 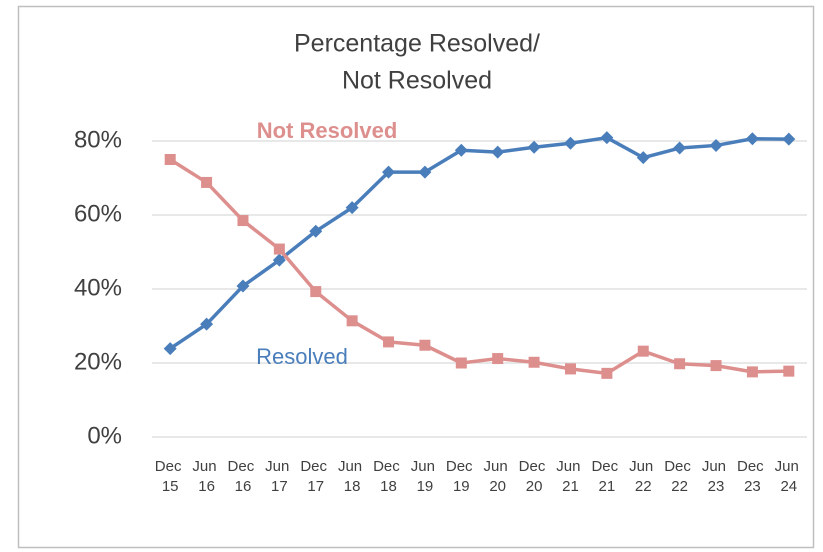 What do you see at coordinates (570, 476) in the screenshot?
I see `x-tick-label: Jun 21` at bounding box center [570, 476].